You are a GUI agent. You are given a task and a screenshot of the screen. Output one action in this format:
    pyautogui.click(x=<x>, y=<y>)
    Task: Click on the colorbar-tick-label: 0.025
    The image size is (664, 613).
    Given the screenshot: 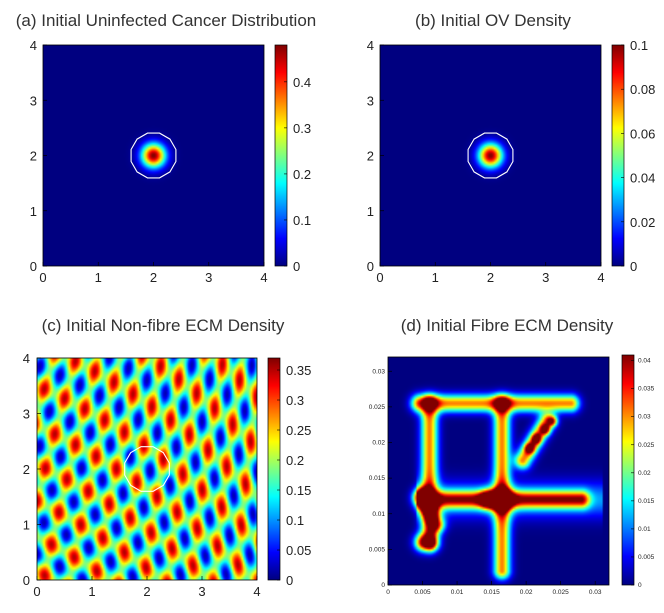 What is the action you would take?
    pyautogui.click(x=646, y=445)
    